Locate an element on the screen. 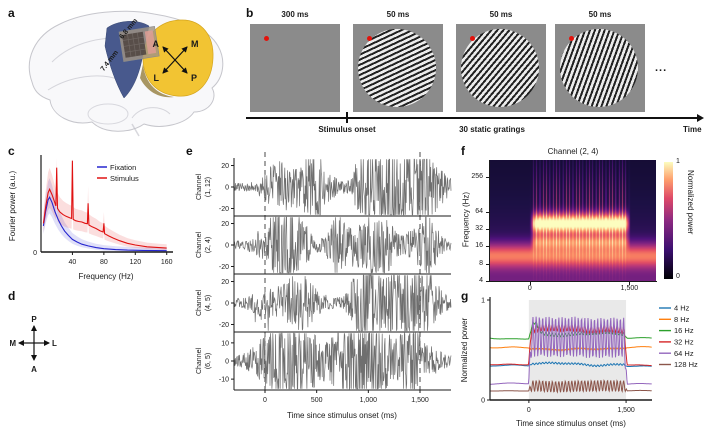  patch-shadow is located at coordinates (157, 81).